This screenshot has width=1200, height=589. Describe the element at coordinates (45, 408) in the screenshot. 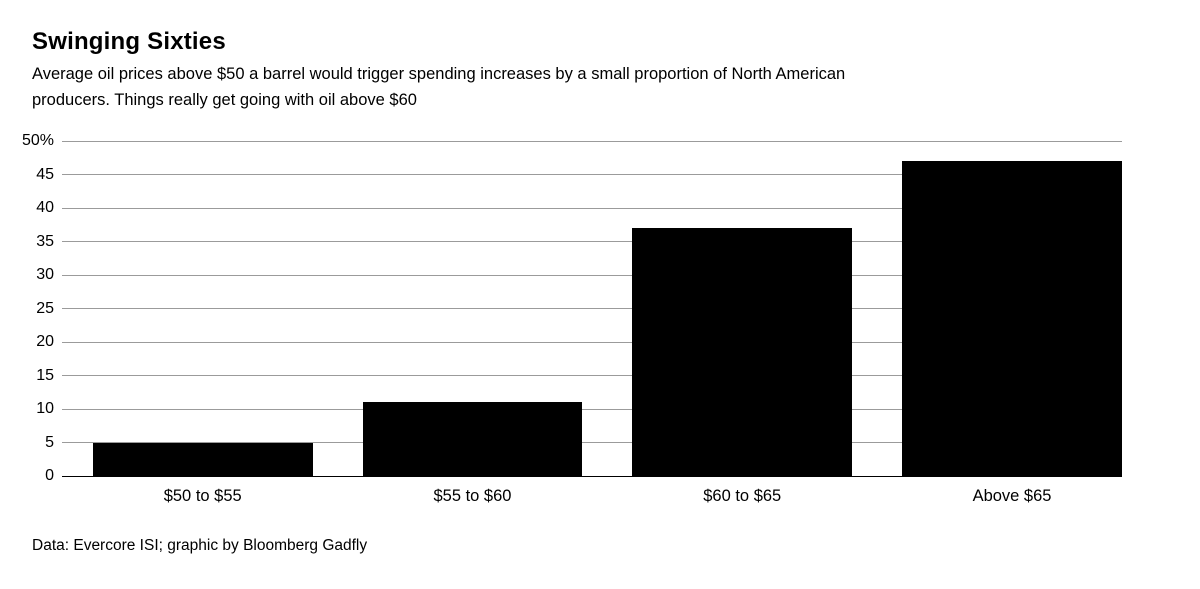

I see `y-tick-label: 10` at that location.